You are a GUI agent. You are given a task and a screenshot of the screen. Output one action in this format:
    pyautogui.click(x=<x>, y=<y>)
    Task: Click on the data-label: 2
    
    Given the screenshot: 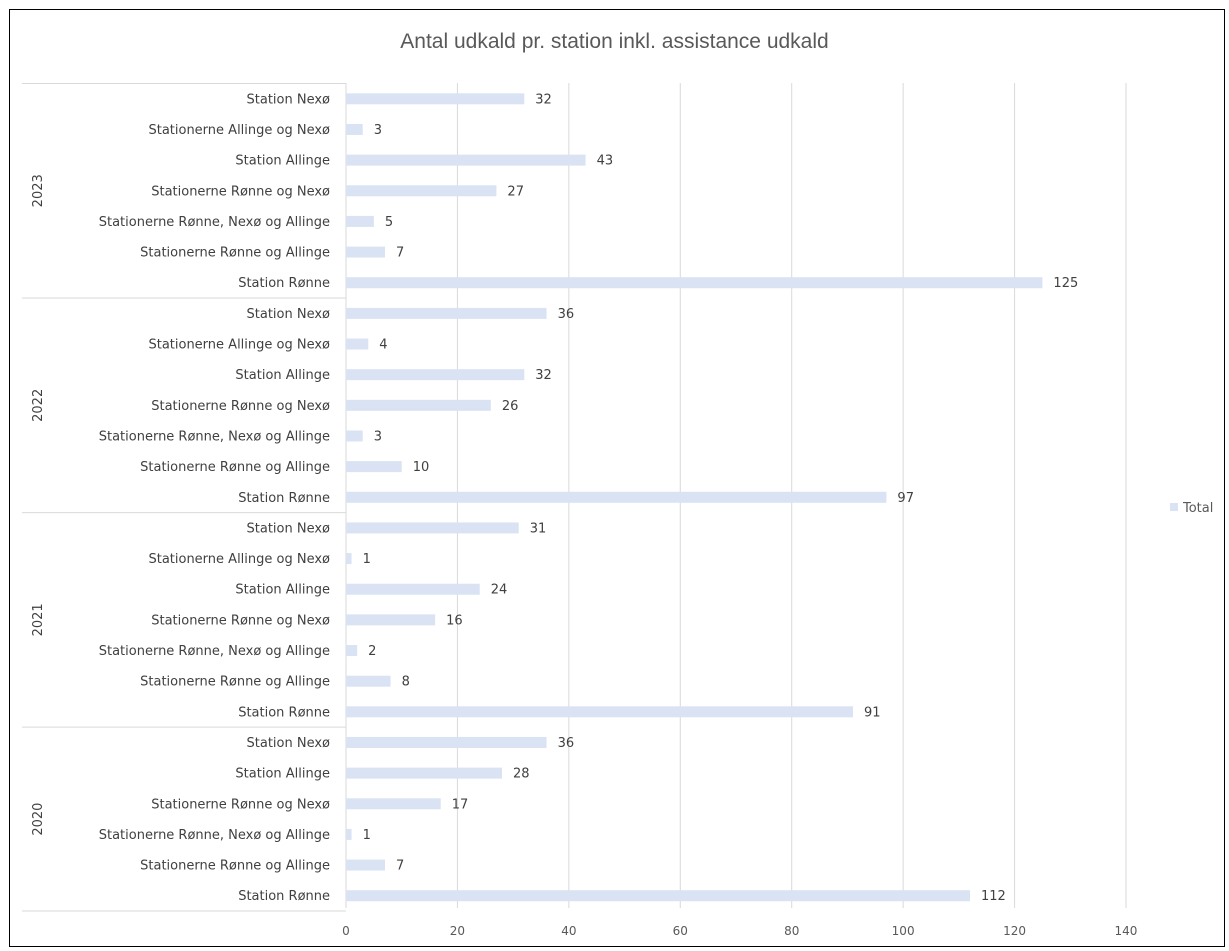 What is the action you would take?
    pyautogui.click(x=372, y=651)
    